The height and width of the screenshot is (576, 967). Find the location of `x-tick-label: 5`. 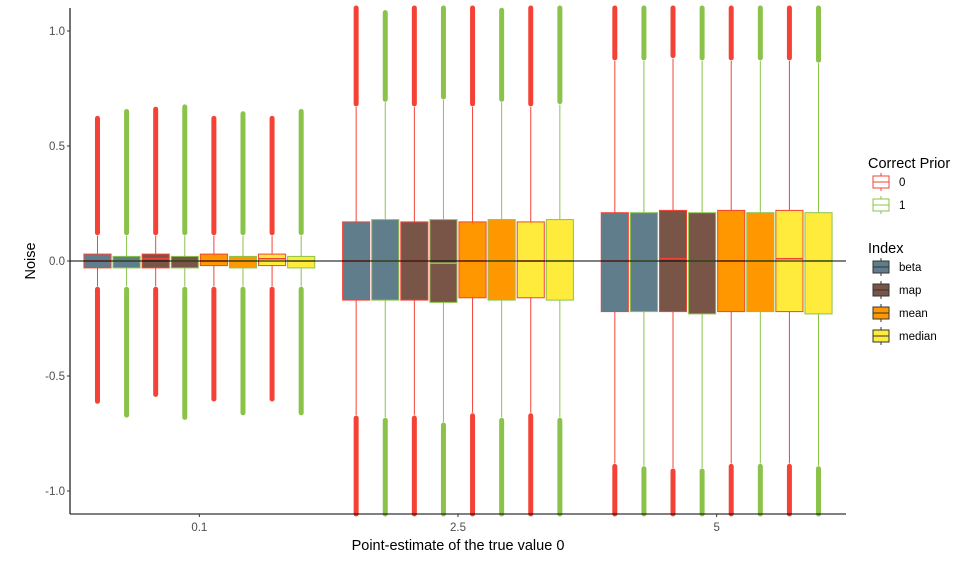

x-tick-label: 5 is located at coordinates (716, 528).